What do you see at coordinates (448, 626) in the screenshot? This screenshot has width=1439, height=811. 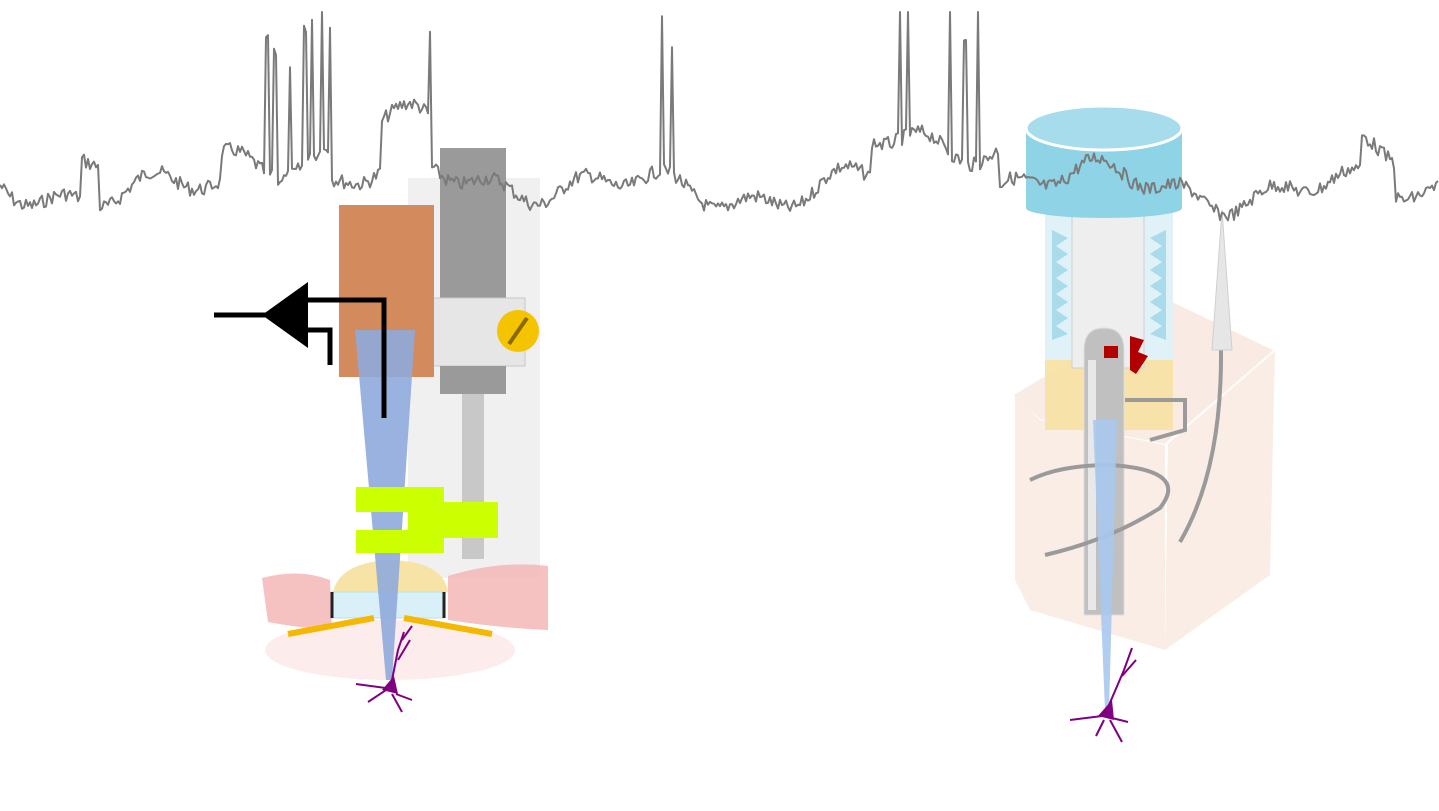 I see `skull-plate-right` at bounding box center [448, 626].